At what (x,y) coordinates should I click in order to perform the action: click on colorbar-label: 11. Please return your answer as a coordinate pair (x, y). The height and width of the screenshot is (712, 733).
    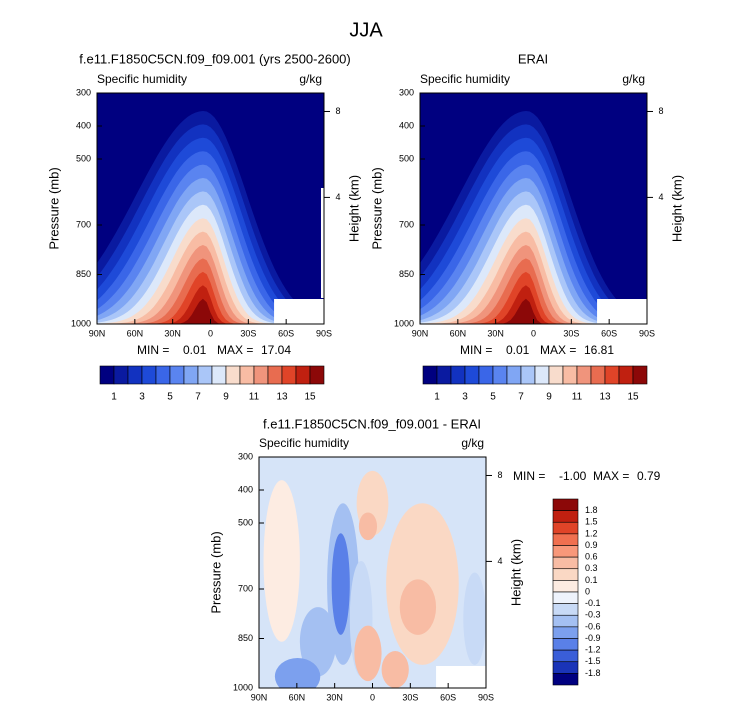
    Looking at the image, I should click on (254, 397).